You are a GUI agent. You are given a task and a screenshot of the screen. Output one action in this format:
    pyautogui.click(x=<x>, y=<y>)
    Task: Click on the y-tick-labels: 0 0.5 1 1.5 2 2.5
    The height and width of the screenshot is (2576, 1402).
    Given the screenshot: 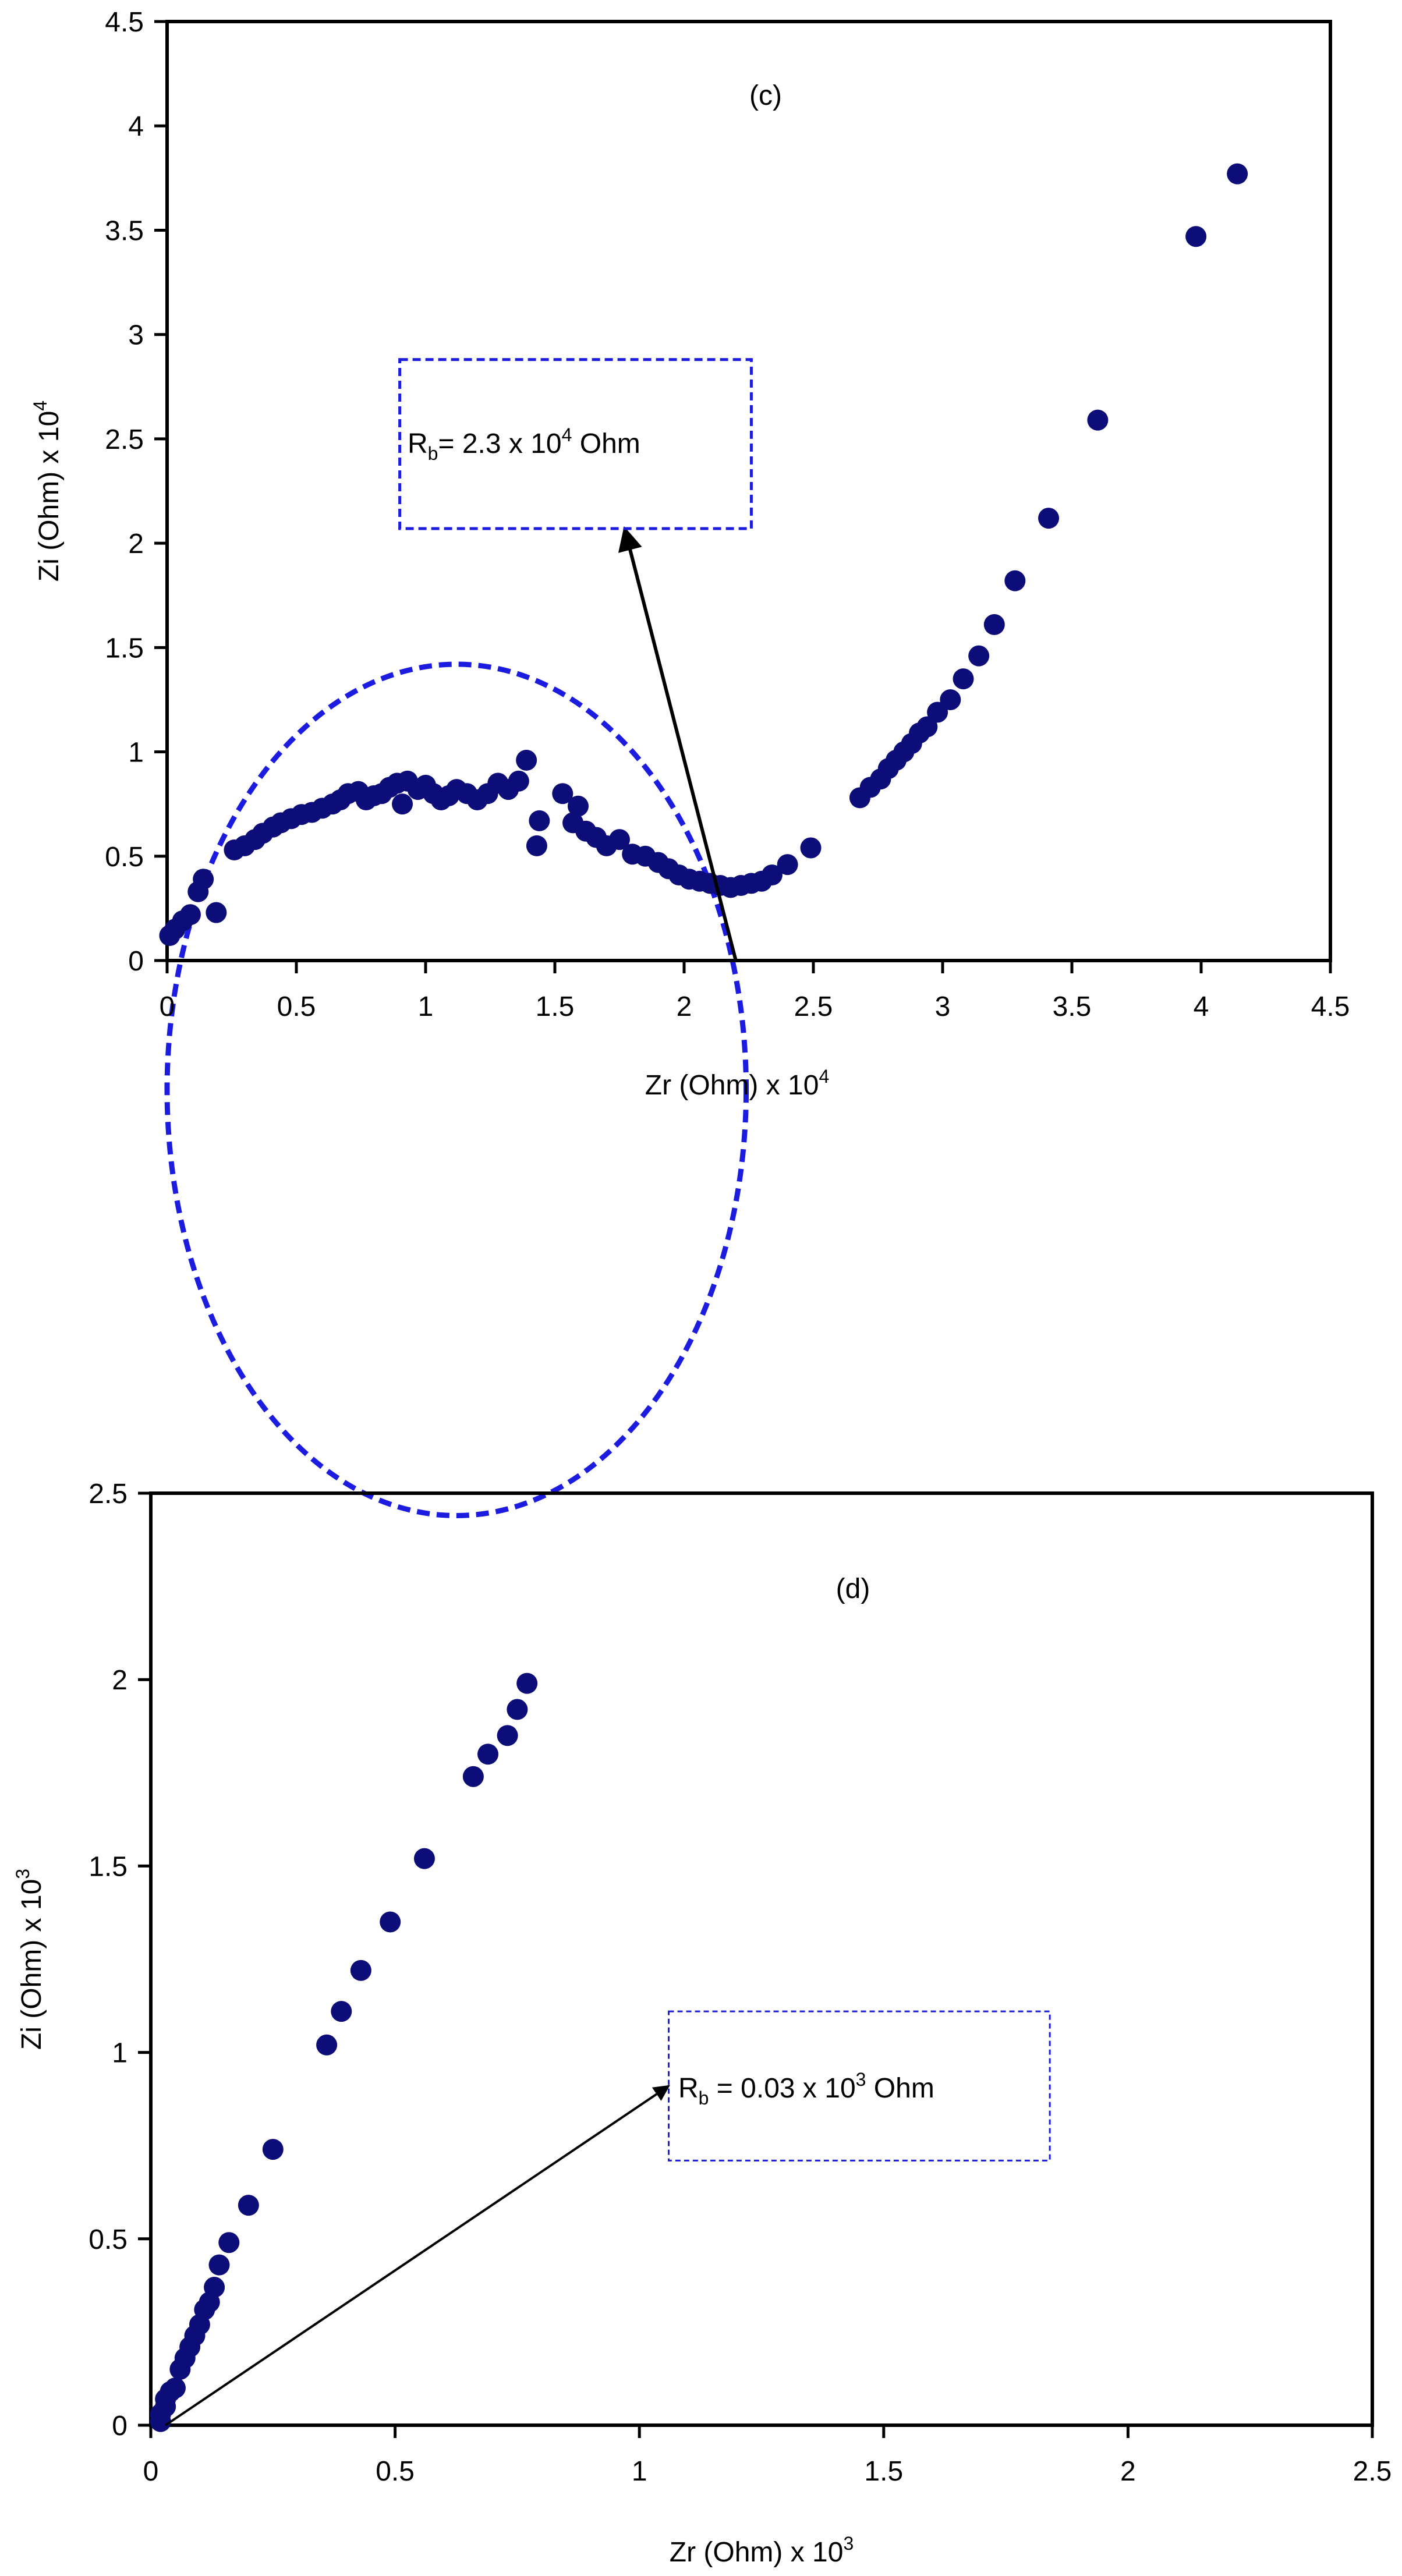 What is the action you would take?
    pyautogui.click(x=108, y=1960)
    